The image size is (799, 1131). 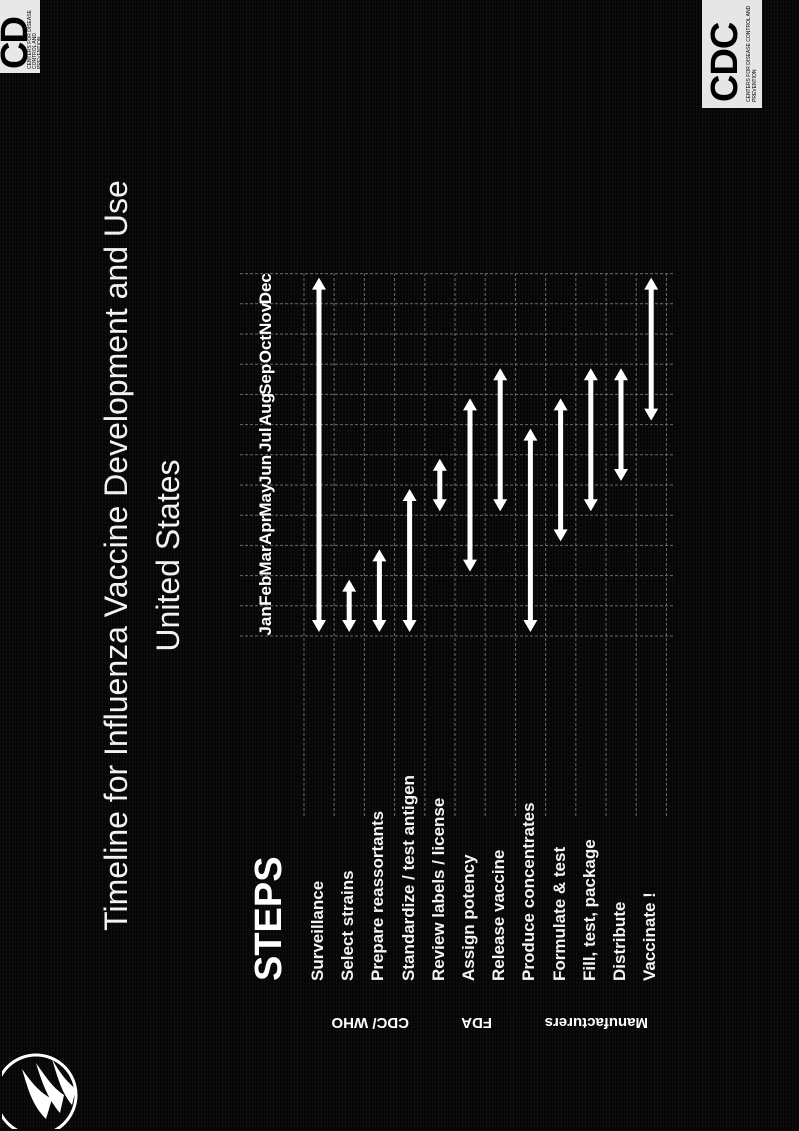 I want to click on group-label-fda: FDA, so click(x=476, y=1022).